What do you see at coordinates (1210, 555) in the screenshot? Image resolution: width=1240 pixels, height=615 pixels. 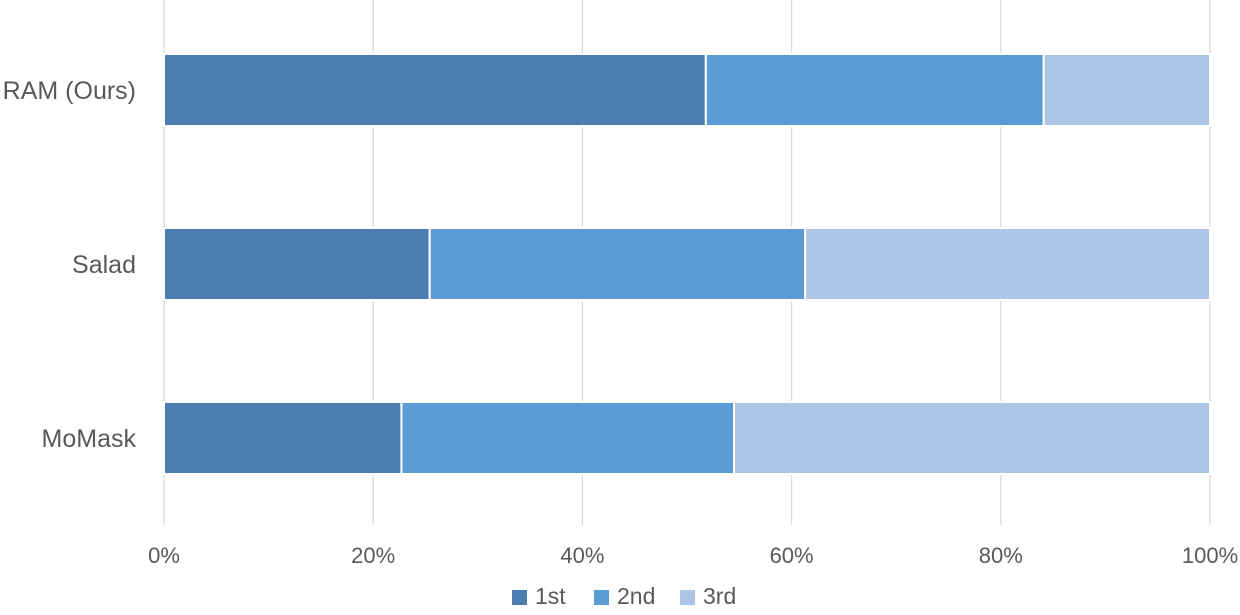 I see `x-tick-label-100: 100%` at bounding box center [1210, 555].